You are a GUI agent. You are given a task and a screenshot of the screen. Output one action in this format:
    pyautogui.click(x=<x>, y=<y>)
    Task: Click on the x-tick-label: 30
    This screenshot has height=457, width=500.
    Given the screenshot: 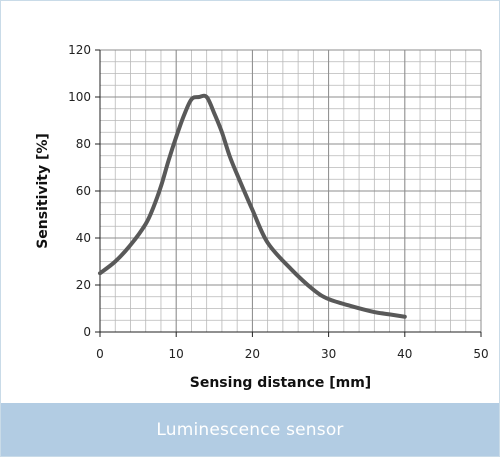 What is the action you would take?
    pyautogui.click(x=328, y=354)
    